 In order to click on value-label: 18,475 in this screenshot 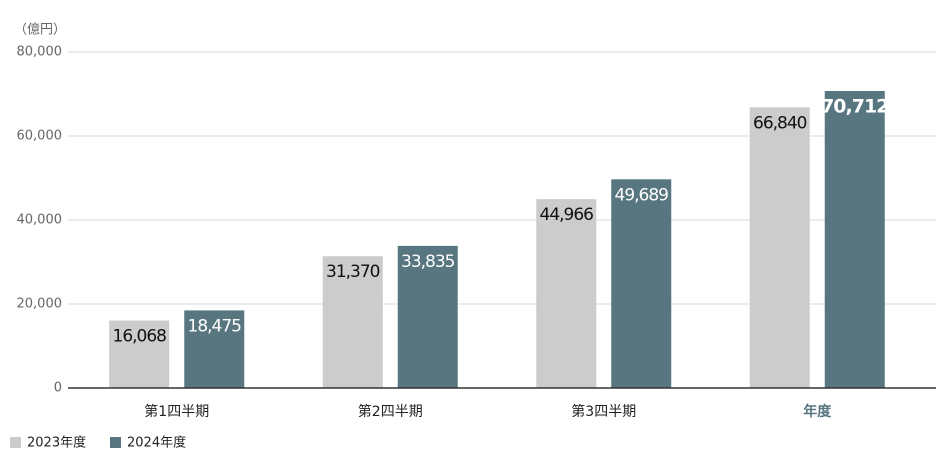, I will do `click(215, 326)`.